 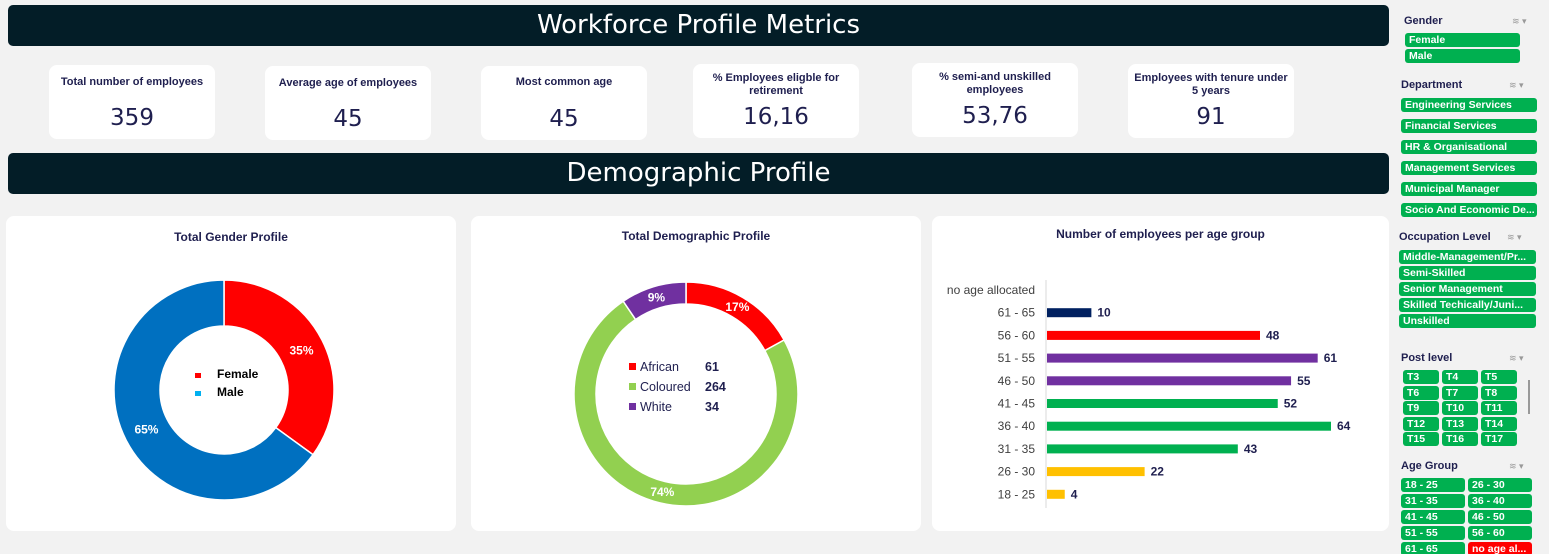 I want to click on slice-label: 74%, so click(x=662, y=492).